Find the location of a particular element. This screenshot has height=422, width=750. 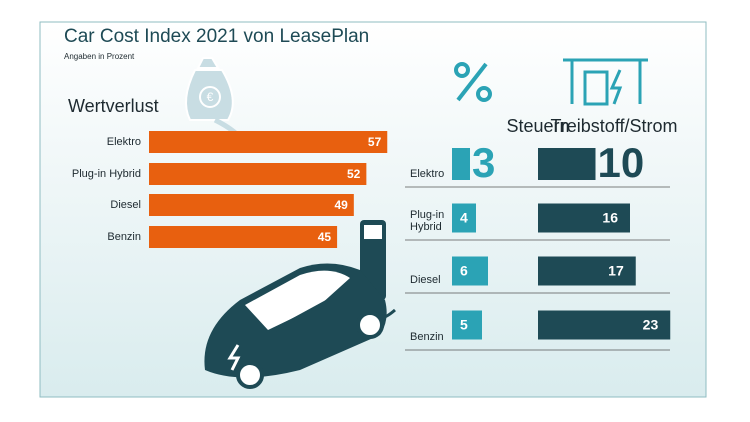

series-header: Treibstoff/Strom is located at coordinates (613, 126).